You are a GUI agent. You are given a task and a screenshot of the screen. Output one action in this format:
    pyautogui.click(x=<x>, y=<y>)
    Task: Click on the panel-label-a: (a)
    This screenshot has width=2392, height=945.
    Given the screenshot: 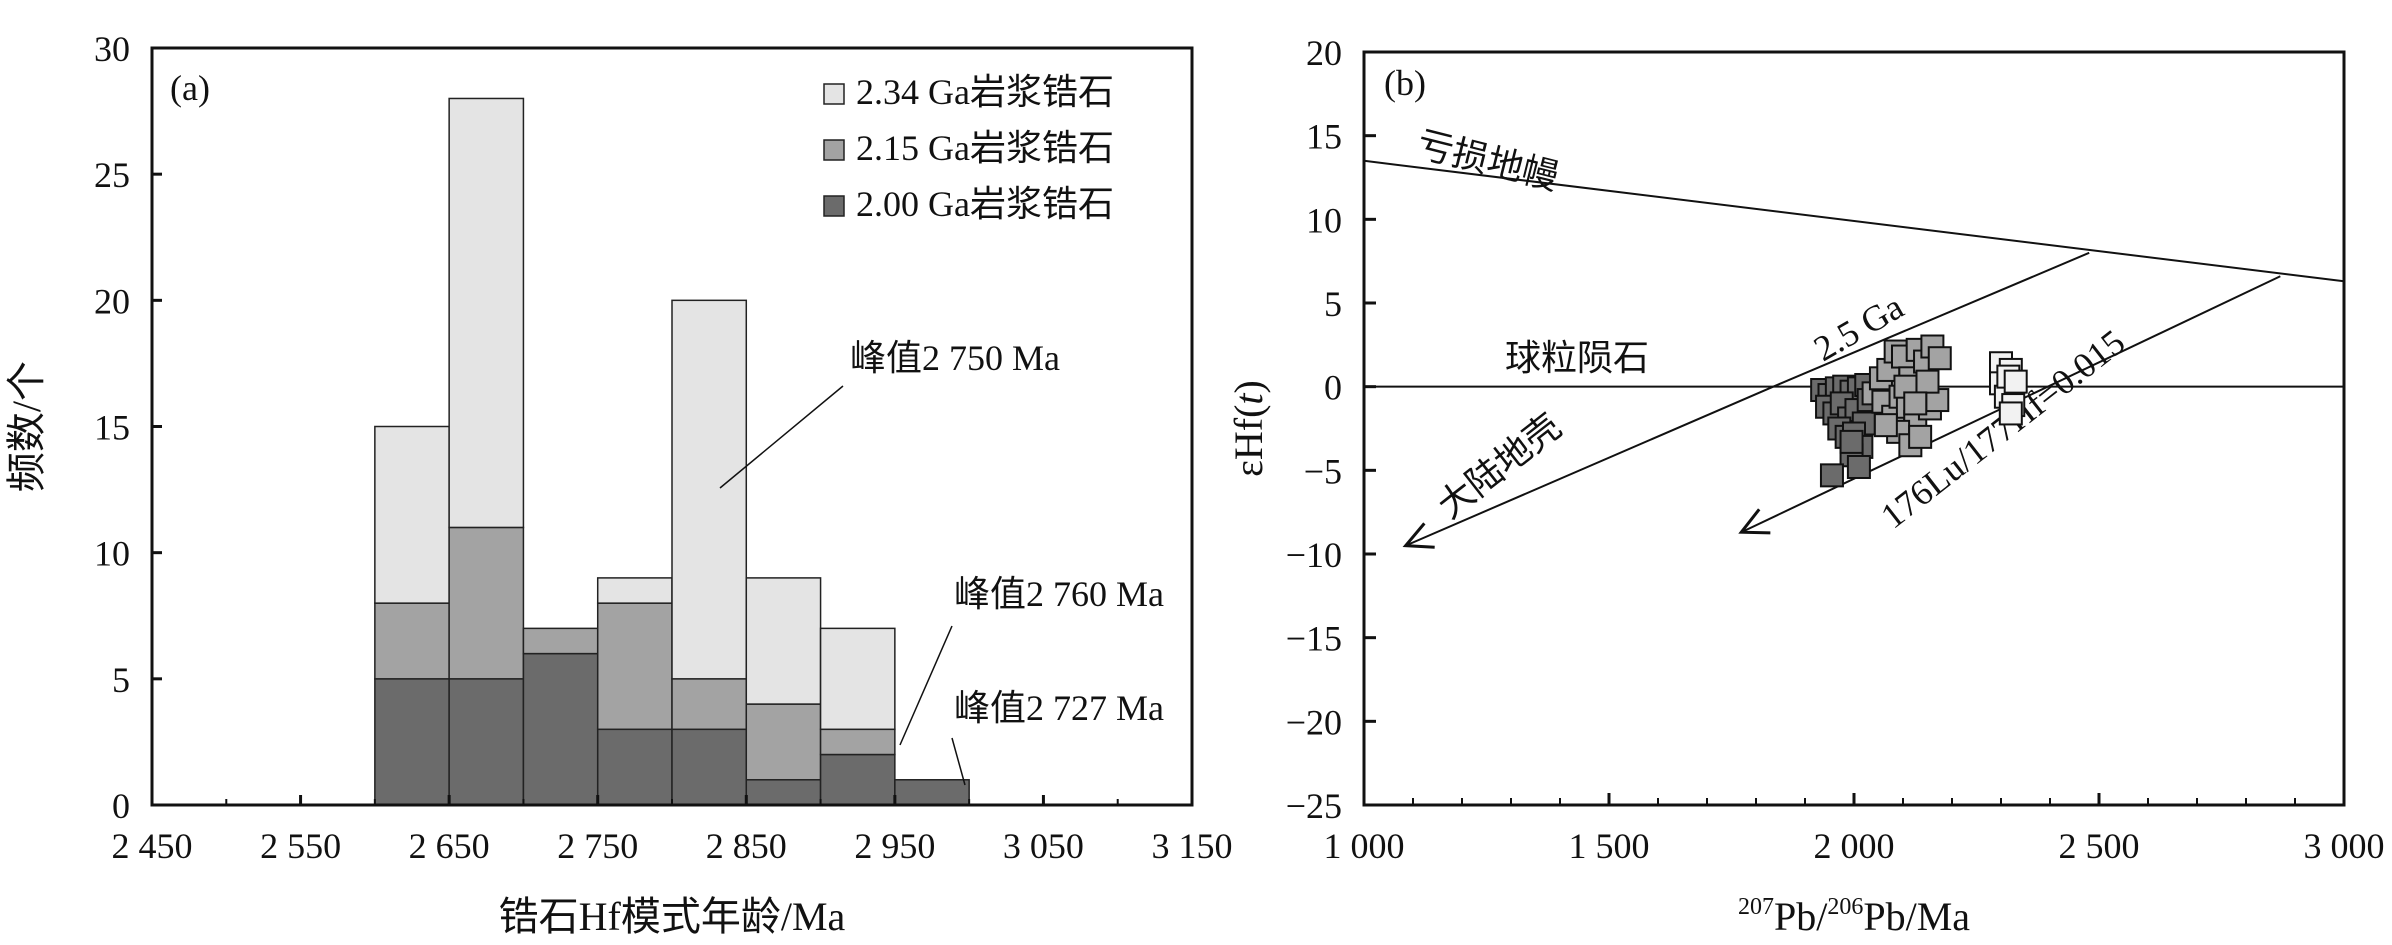 What is the action you would take?
    pyautogui.click(x=190, y=88)
    